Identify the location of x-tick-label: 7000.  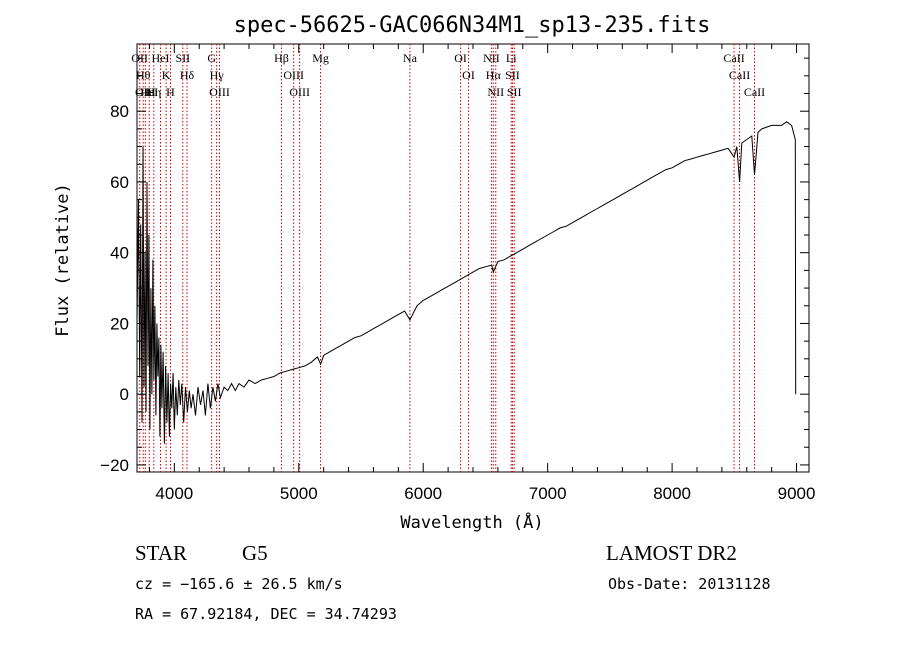
(548, 493).